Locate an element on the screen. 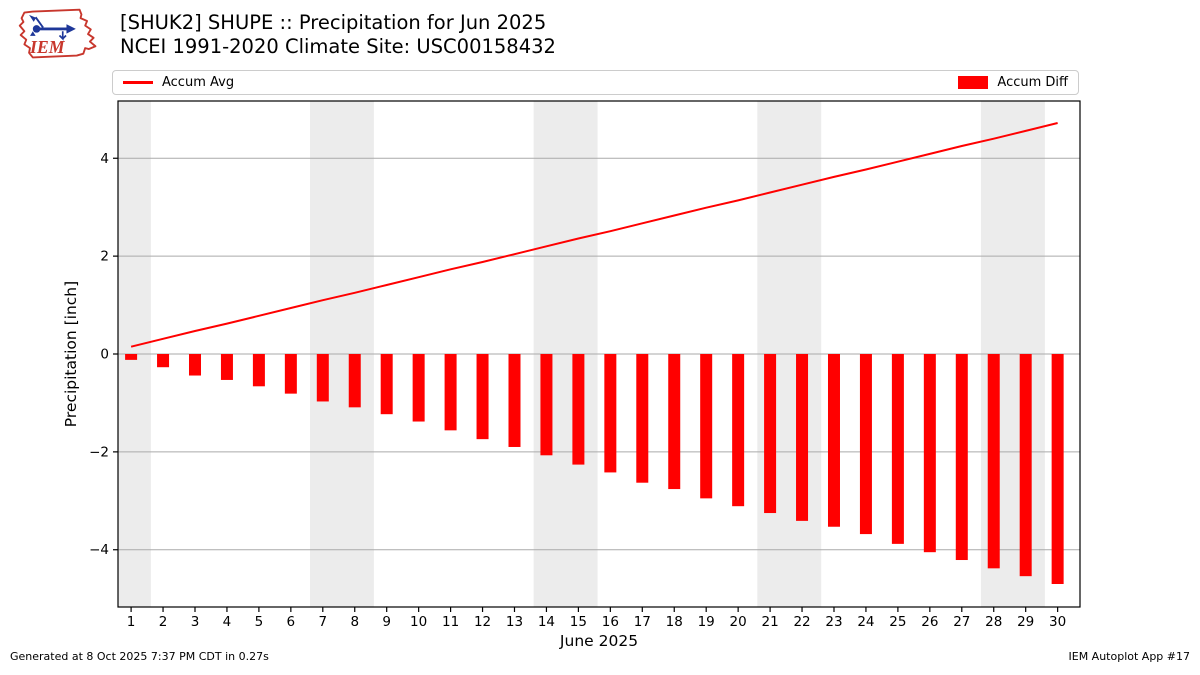  x-tick-label: 11 is located at coordinates (450, 622).